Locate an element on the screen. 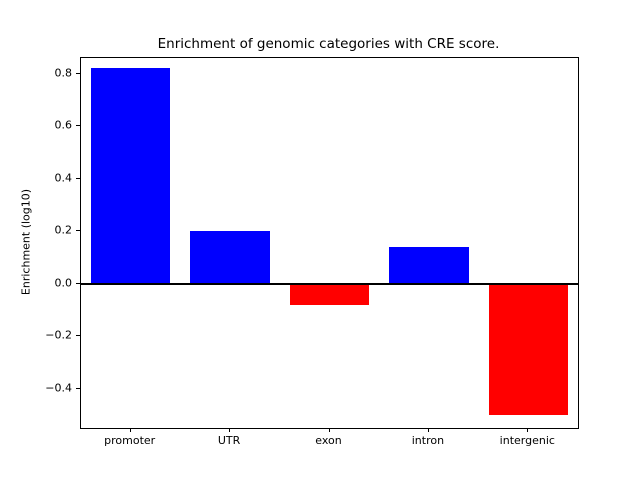  y-axis-label: Enrichment (log10) is located at coordinates (26, 242).